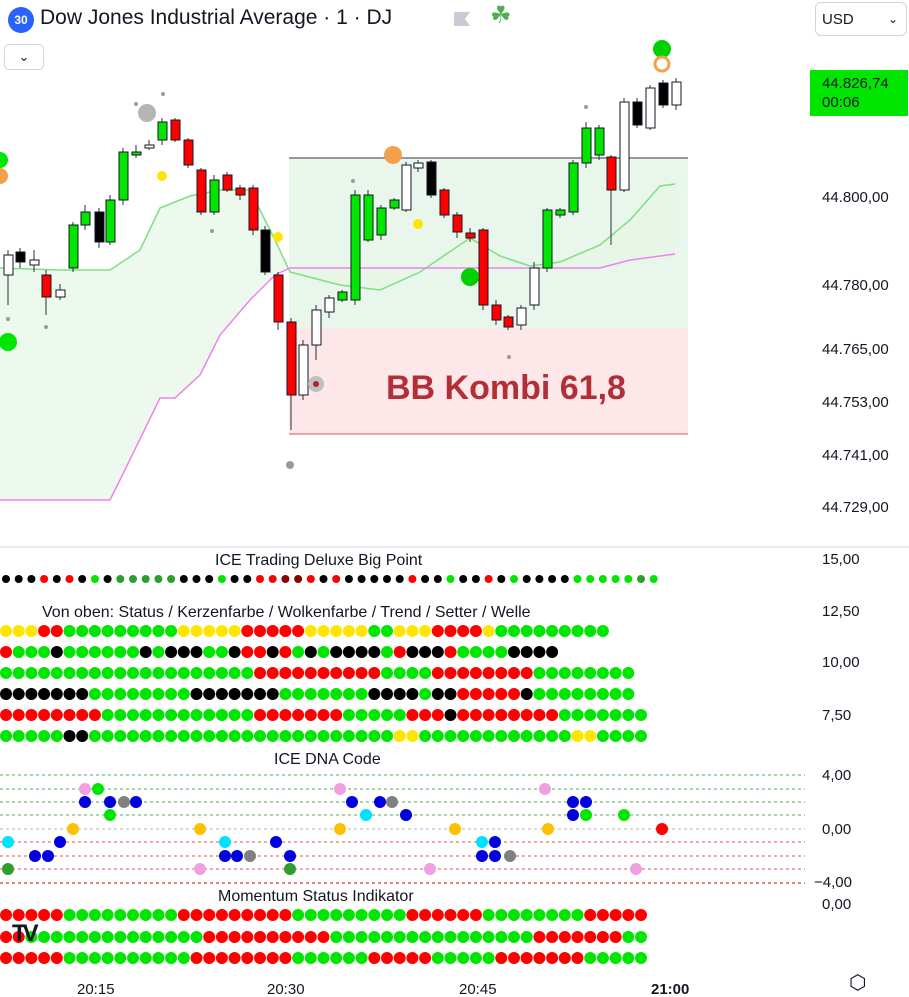 The width and height of the screenshot is (909, 997). I want to click on settings-icon: ⬡, so click(858, 983).